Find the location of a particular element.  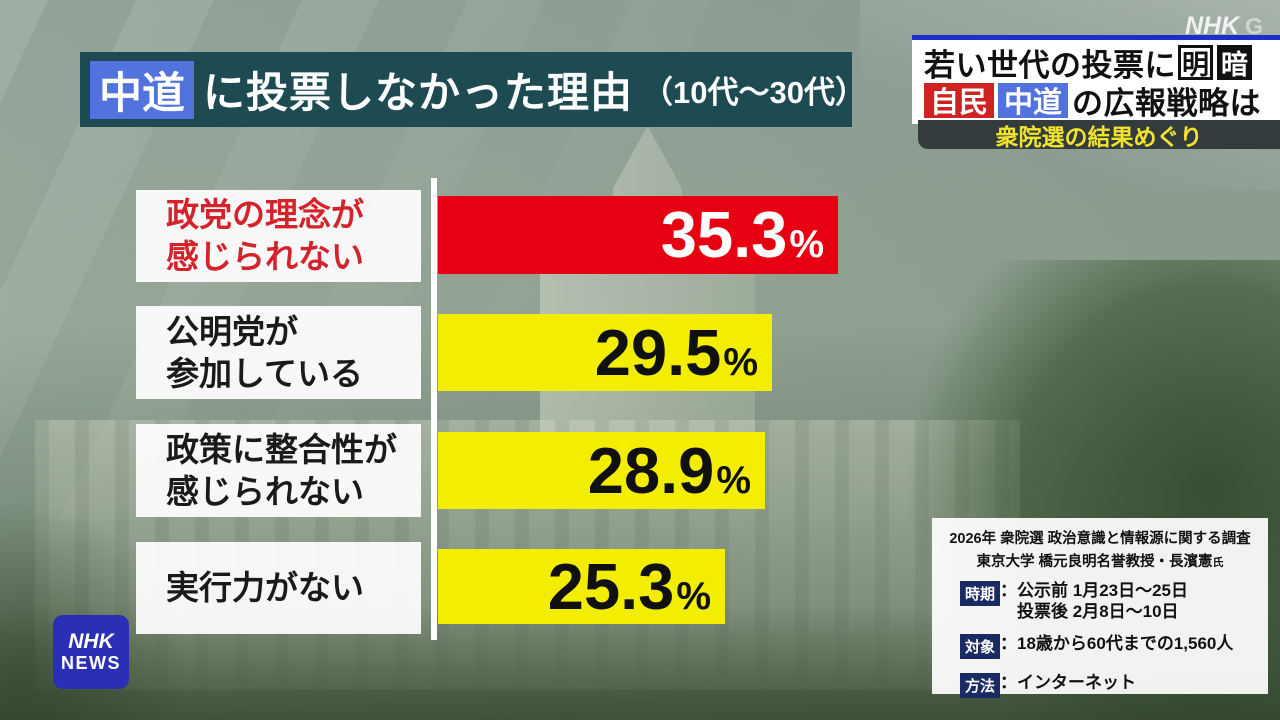

survey-row-subjects: 対象 ：18歳から60代までの1,560人 is located at coordinates (1114, 646).